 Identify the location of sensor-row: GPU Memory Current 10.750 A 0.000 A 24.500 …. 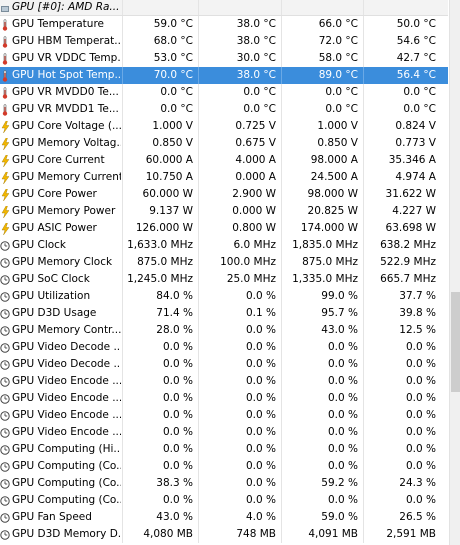
(224, 177).